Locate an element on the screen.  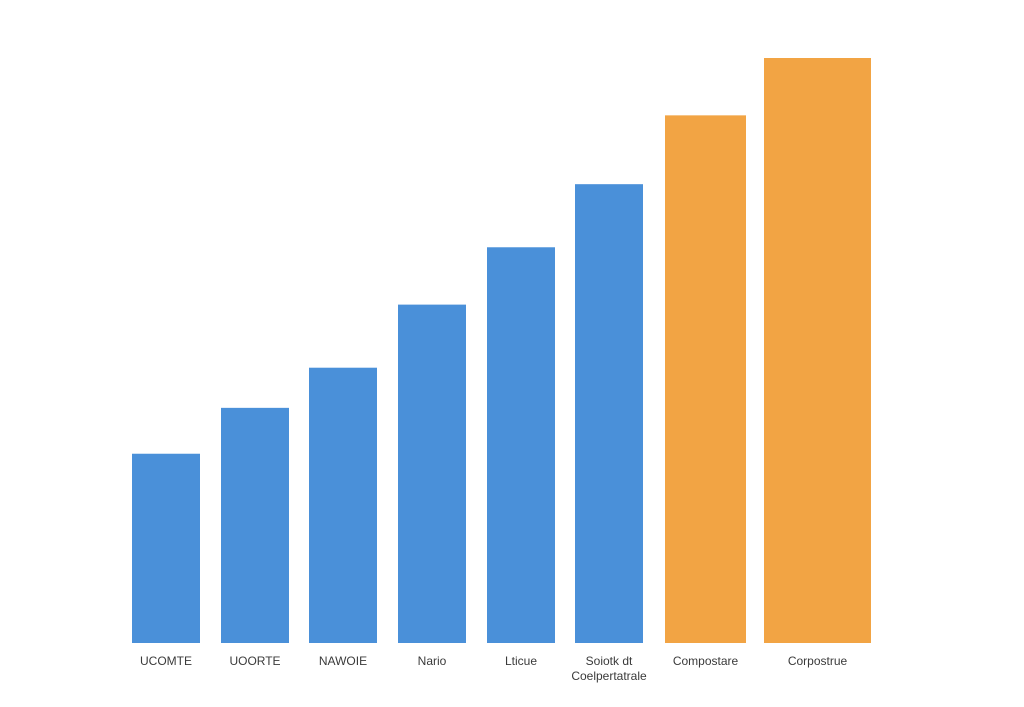
x-tick-label-1: UCOMTE is located at coordinates (166, 661).